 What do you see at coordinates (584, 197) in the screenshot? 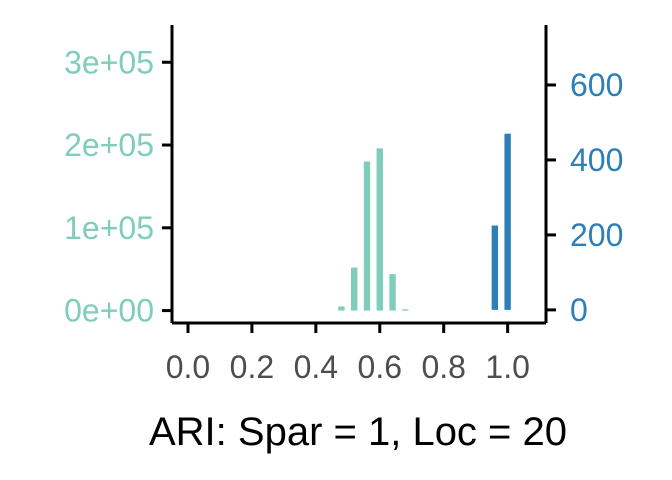
I see `right-y-ticks: 0 200 400 600` at bounding box center [584, 197].